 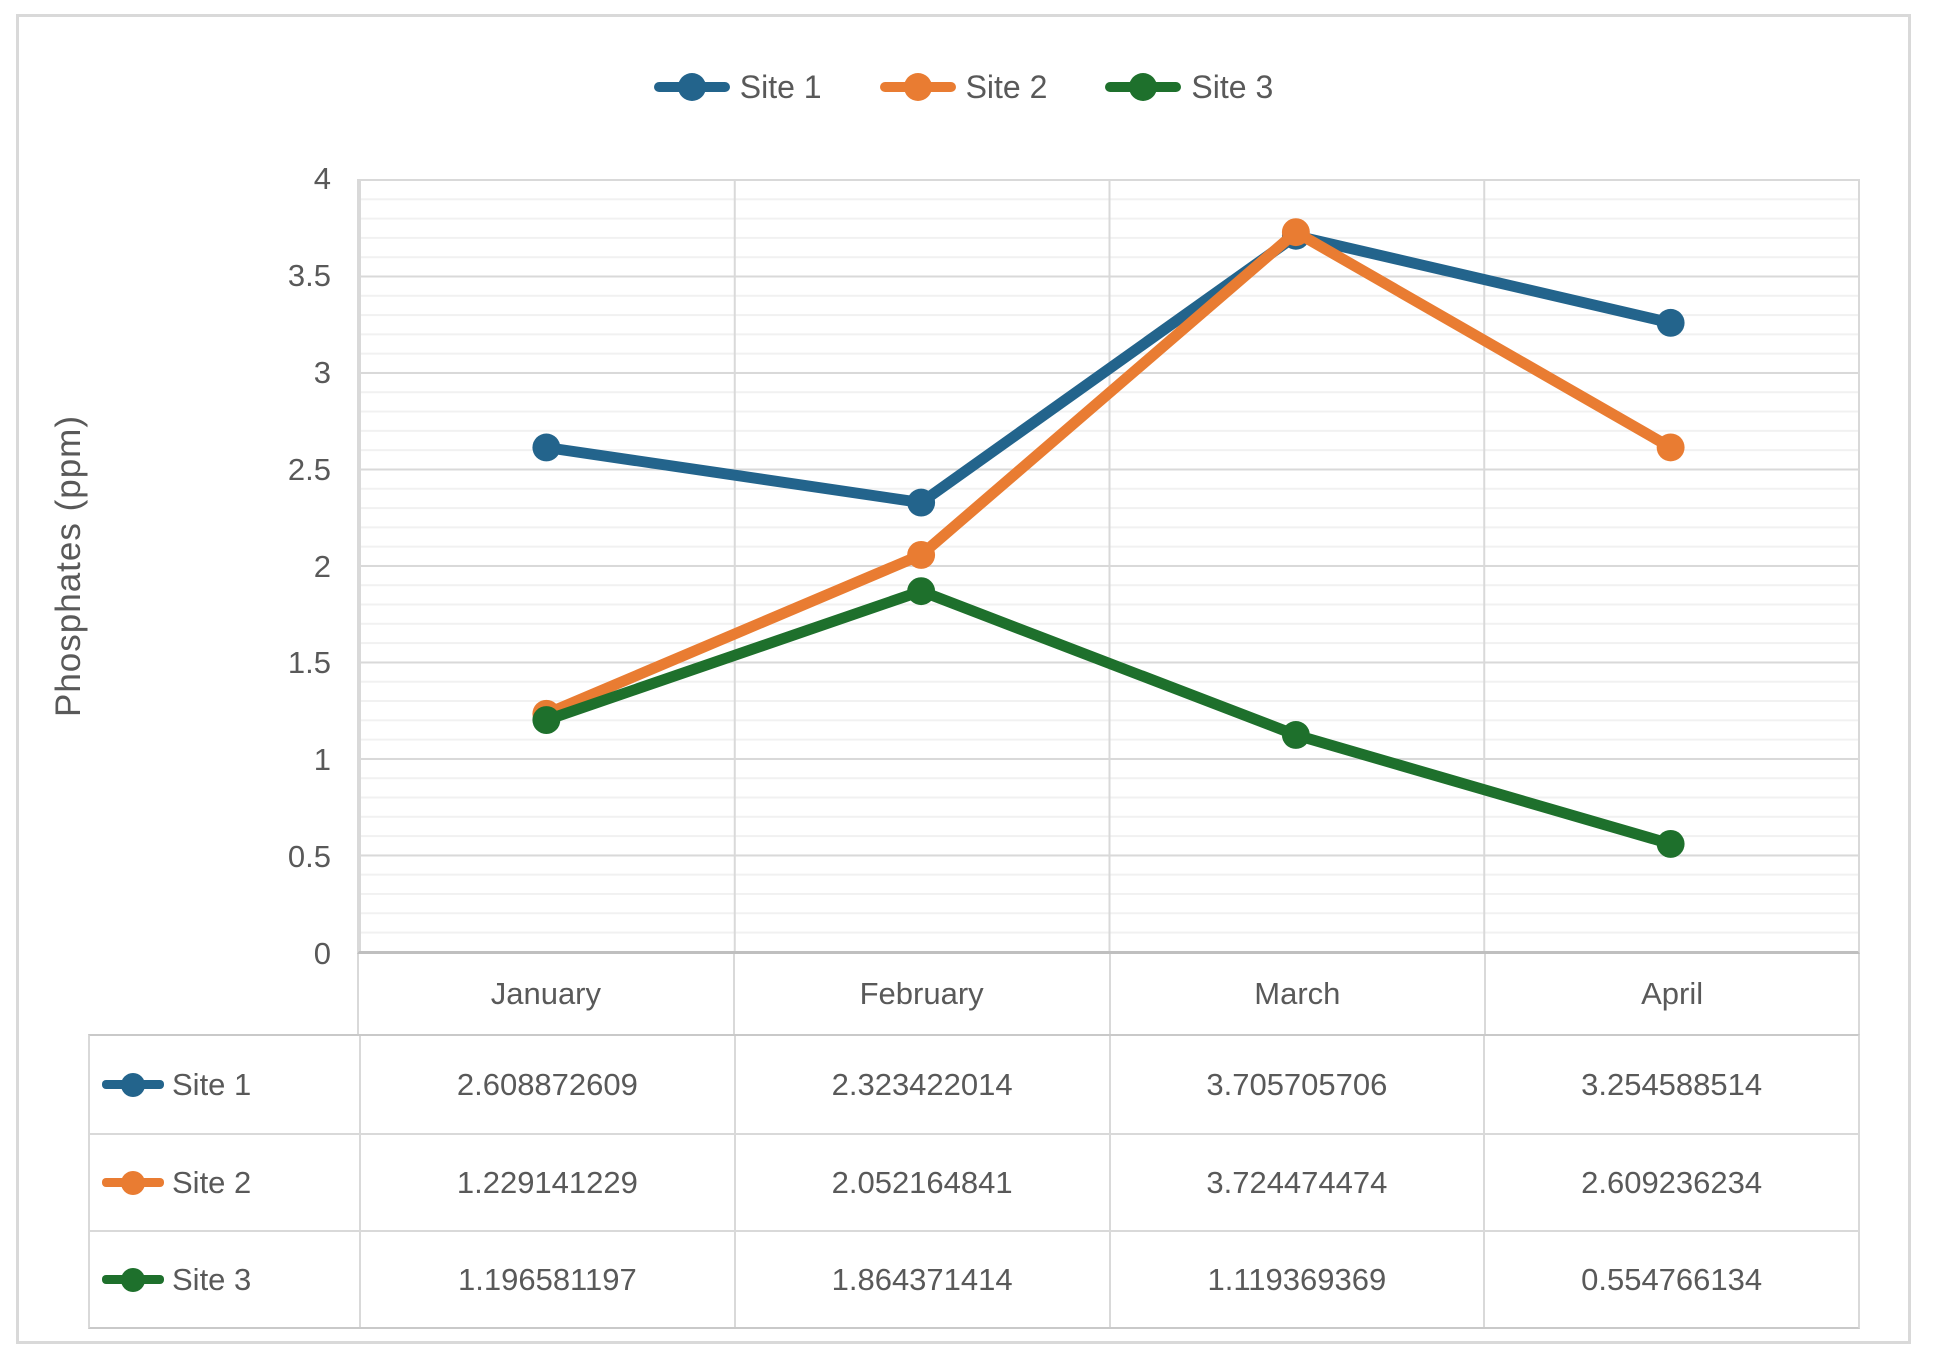 What do you see at coordinates (921, 1181) in the screenshot?
I see `table-cell: 2.052164841` at bounding box center [921, 1181].